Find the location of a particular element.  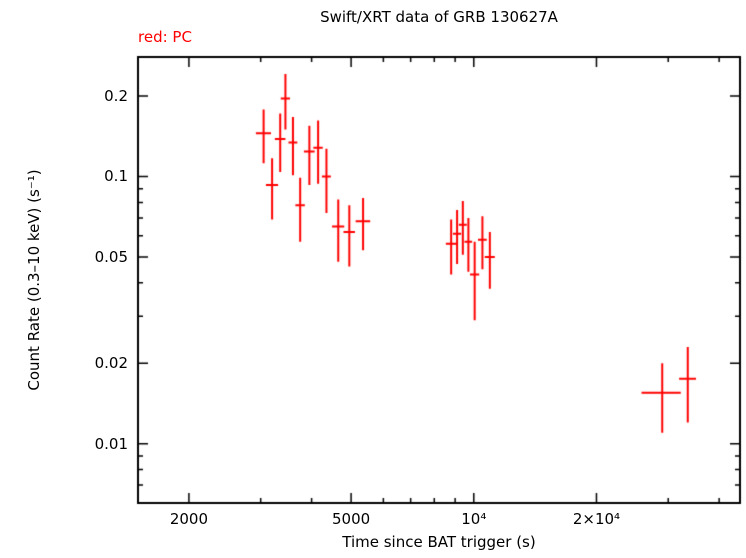

x-tick-label: 2×10⁴ is located at coordinates (596, 519).